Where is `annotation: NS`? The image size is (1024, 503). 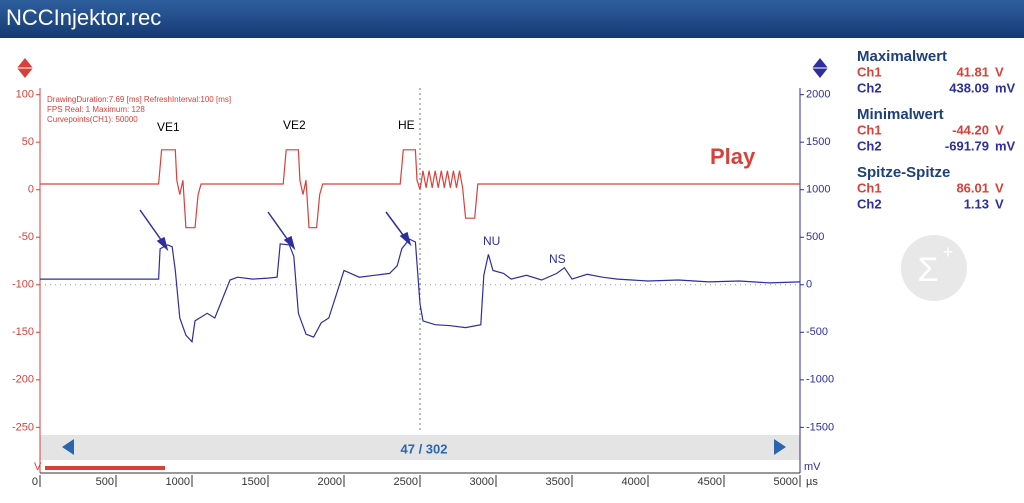 annotation: NS is located at coordinates (557, 259).